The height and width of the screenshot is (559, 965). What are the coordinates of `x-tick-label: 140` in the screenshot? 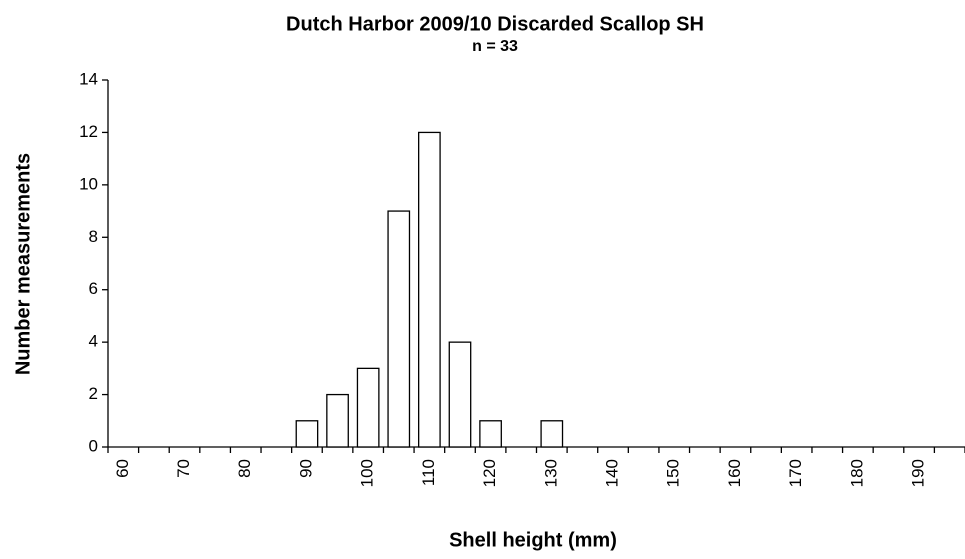 It's located at (612, 473).